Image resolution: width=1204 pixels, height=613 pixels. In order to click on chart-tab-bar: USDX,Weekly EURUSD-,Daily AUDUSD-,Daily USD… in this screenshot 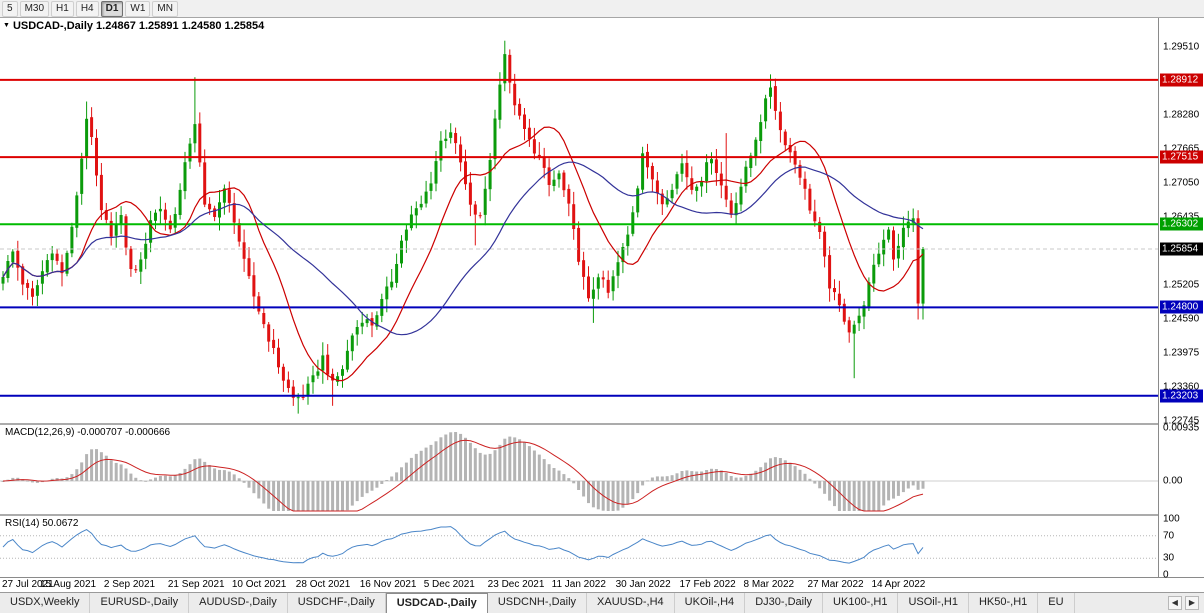, I will do `click(602, 602)`.